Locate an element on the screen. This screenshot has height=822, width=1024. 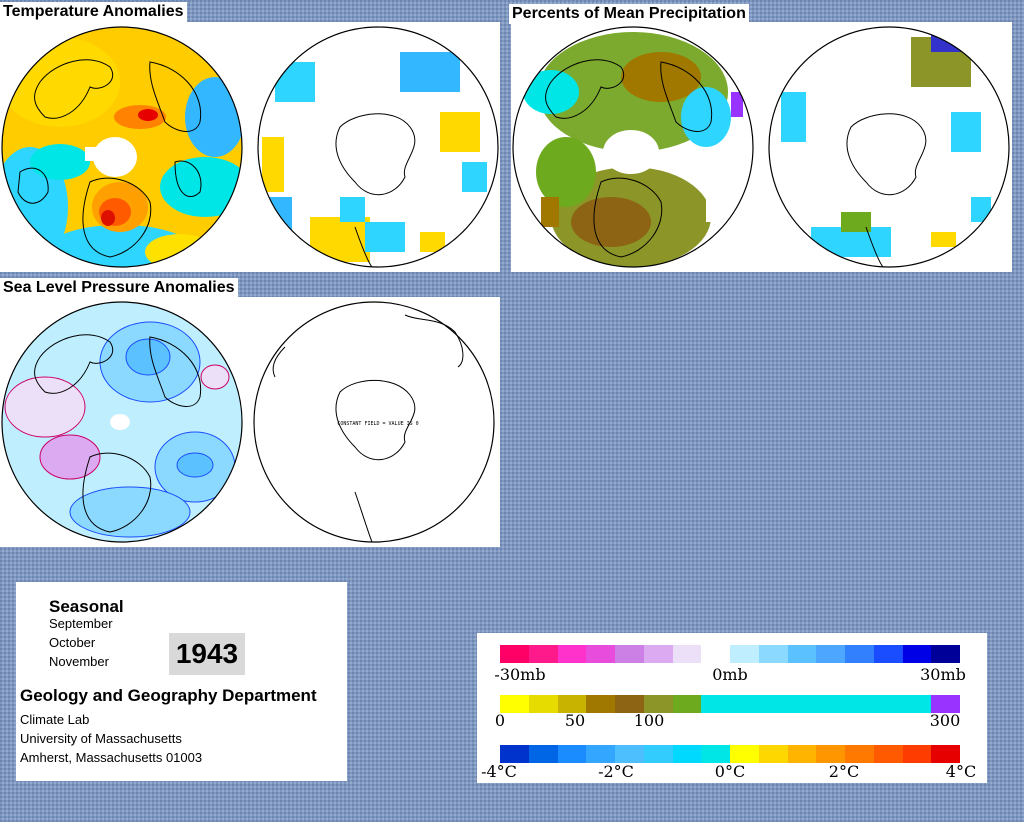
precip-label-50: 50 is located at coordinates (575, 720).